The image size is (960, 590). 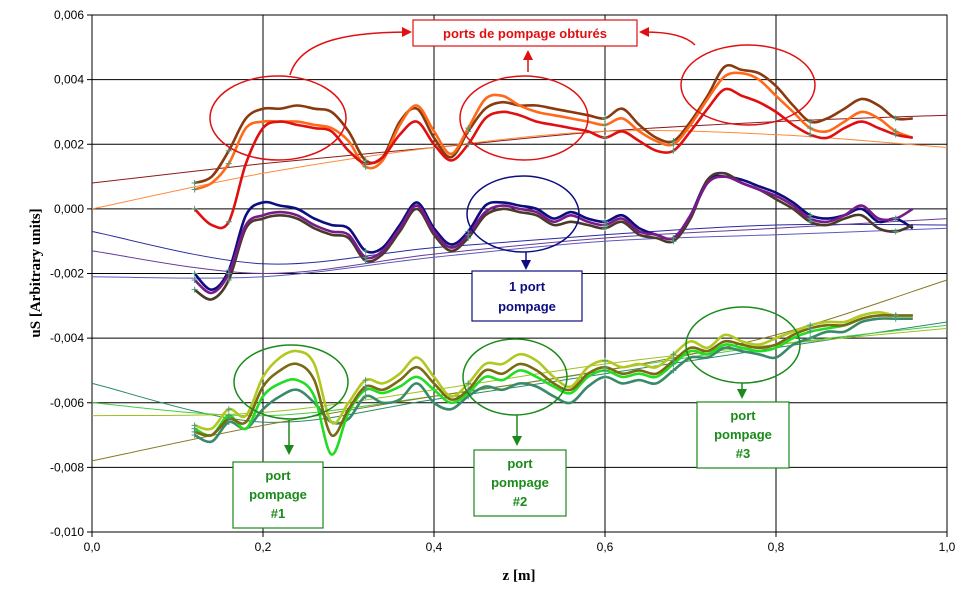 I want to click on annotation-port-3: port pompage #3, so click(x=743, y=387).